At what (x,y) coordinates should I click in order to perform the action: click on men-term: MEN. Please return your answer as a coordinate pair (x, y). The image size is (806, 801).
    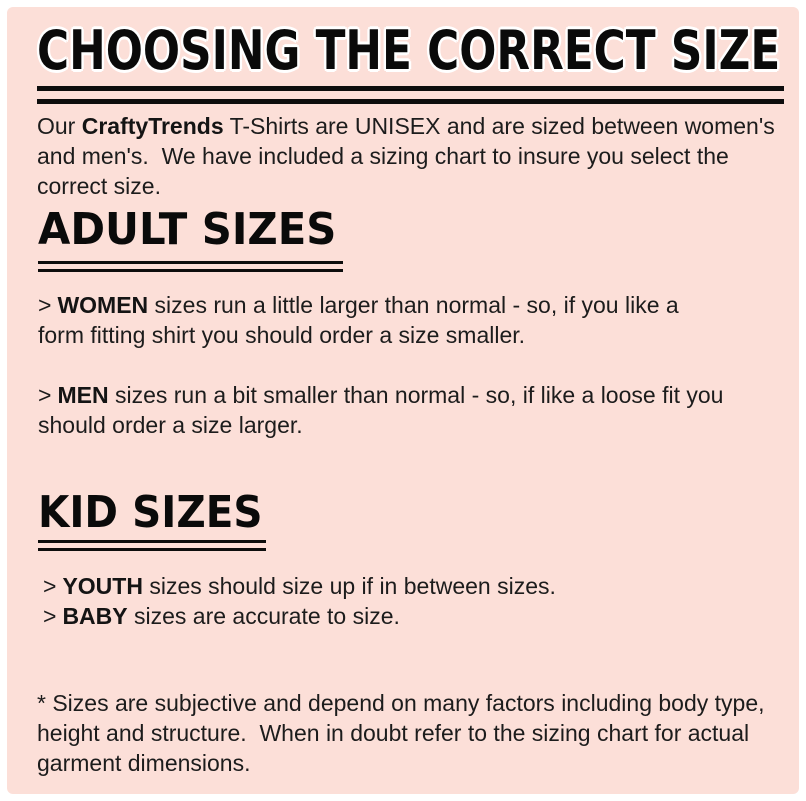
    Looking at the image, I should click on (83, 395).